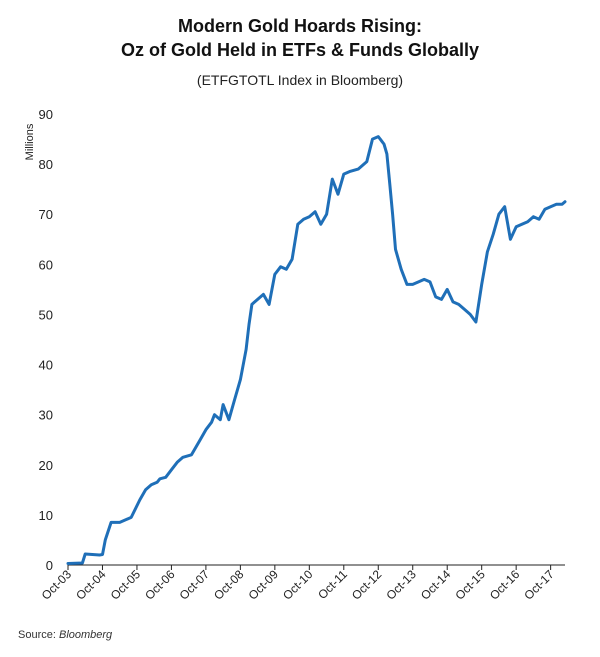 The width and height of the screenshot is (600, 657). Describe the element at coordinates (436, 585) in the screenshot. I see `x-tick-label: Oct-14` at that location.